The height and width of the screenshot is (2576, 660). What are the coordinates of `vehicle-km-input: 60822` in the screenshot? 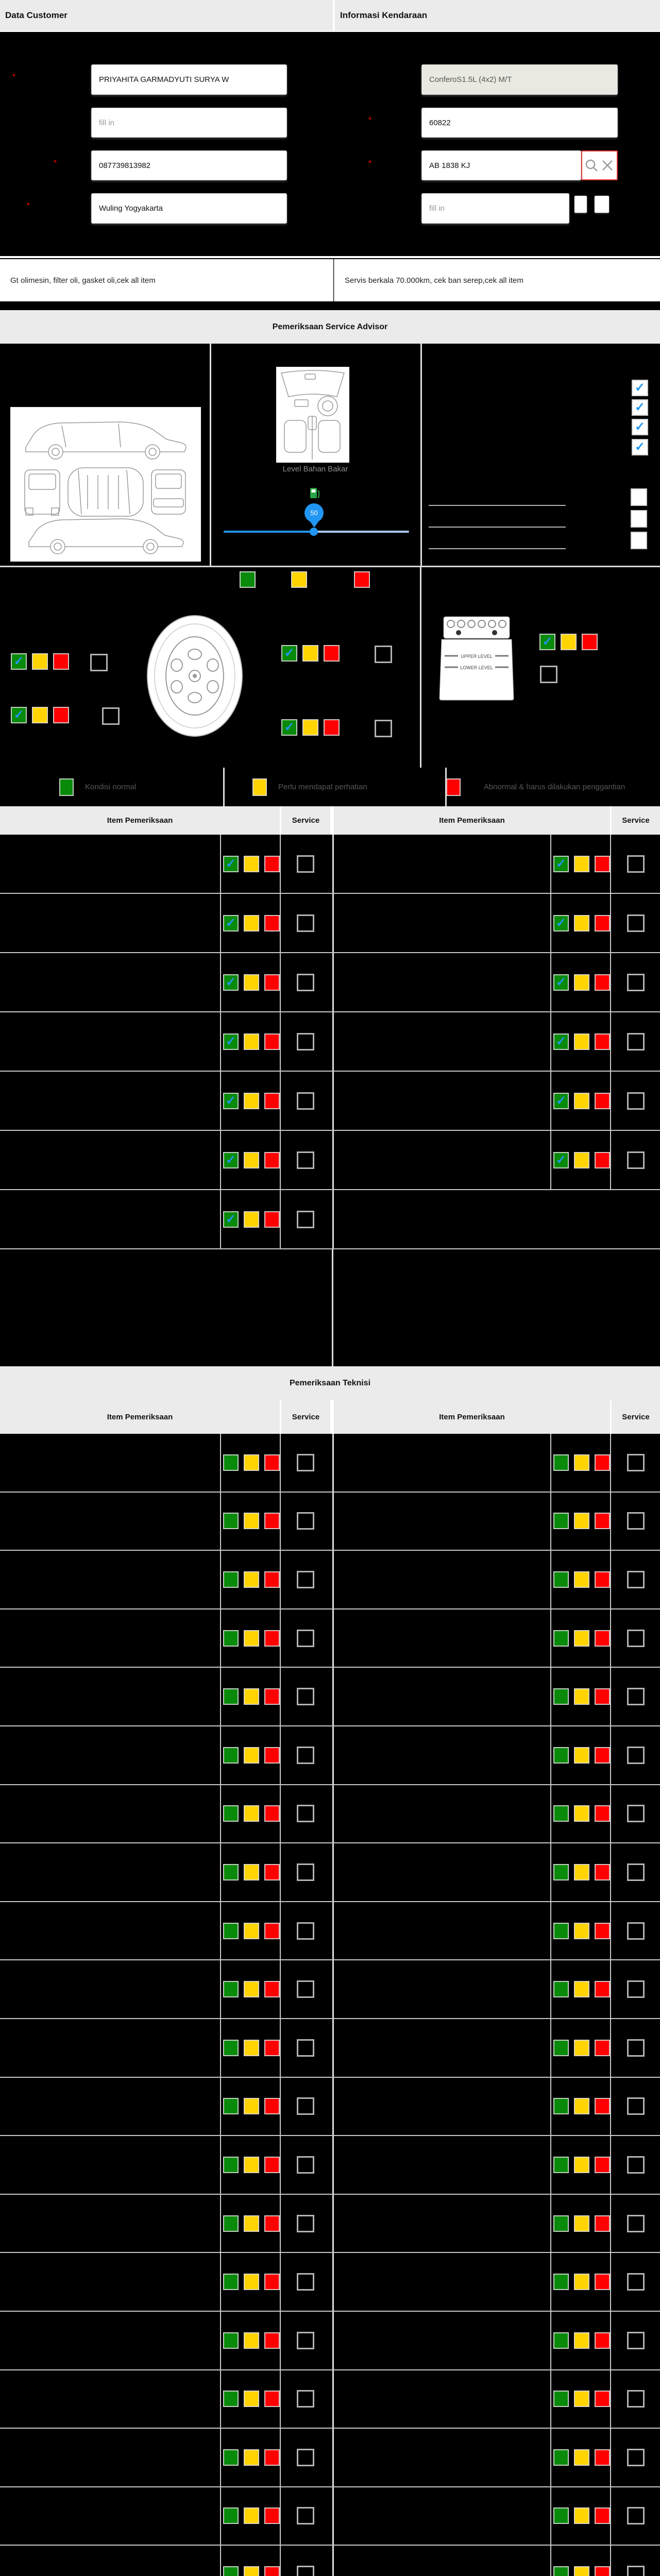 It's located at (519, 123).